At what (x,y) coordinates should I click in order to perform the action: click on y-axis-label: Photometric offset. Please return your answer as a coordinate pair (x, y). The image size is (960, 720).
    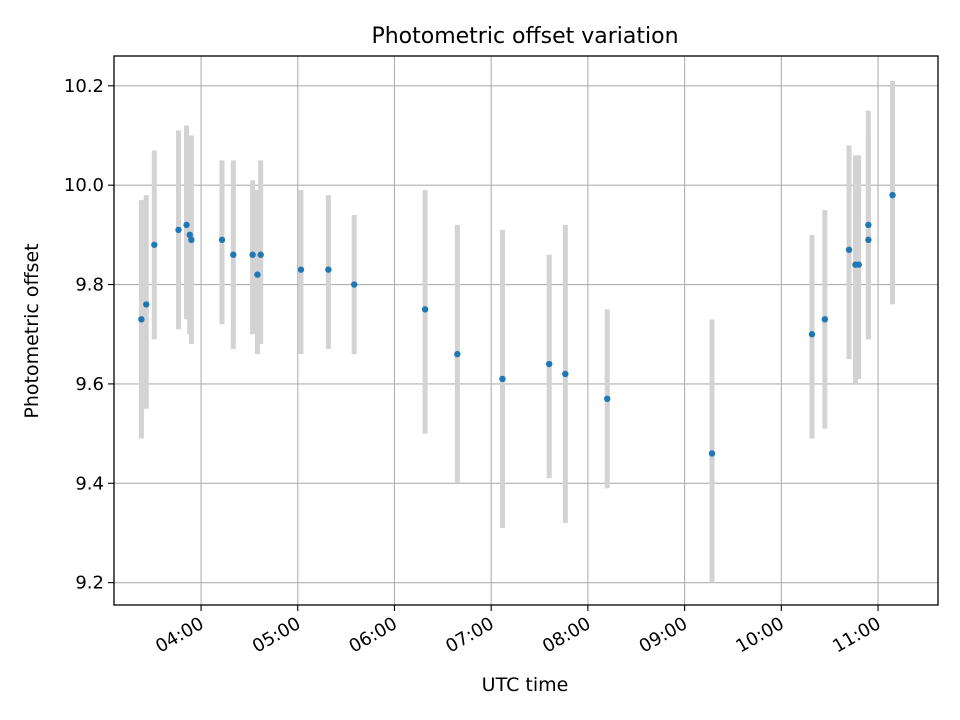
    Looking at the image, I should click on (32, 330).